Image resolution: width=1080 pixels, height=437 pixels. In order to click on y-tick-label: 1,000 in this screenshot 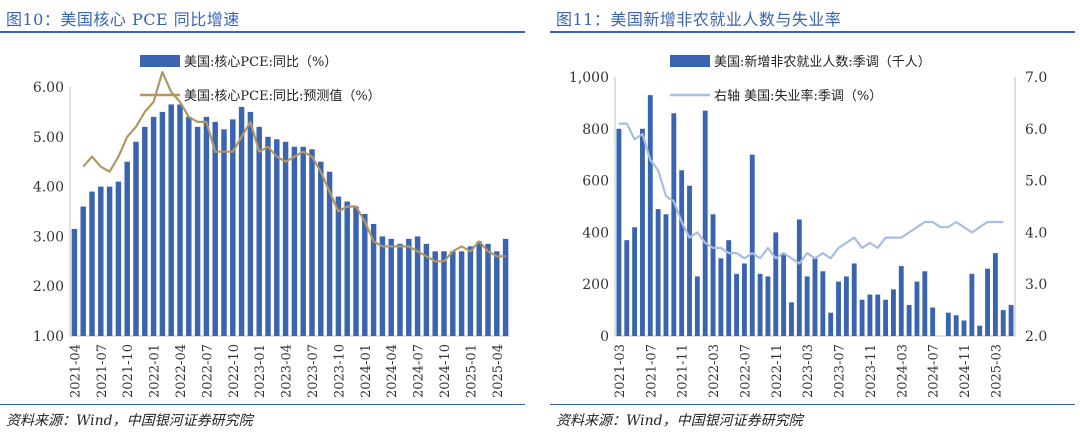, I will do `click(589, 78)`.